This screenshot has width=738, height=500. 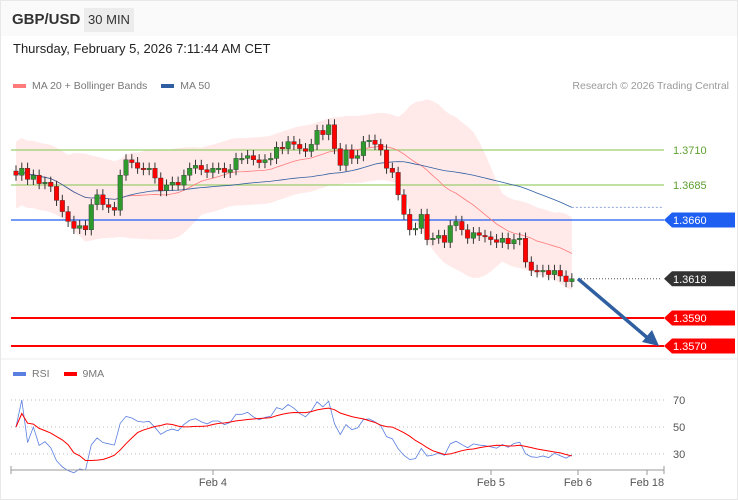 What do you see at coordinates (90, 86) in the screenshot?
I see `ma20-label: MA 20 + Bollinger Bands` at bounding box center [90, 86].